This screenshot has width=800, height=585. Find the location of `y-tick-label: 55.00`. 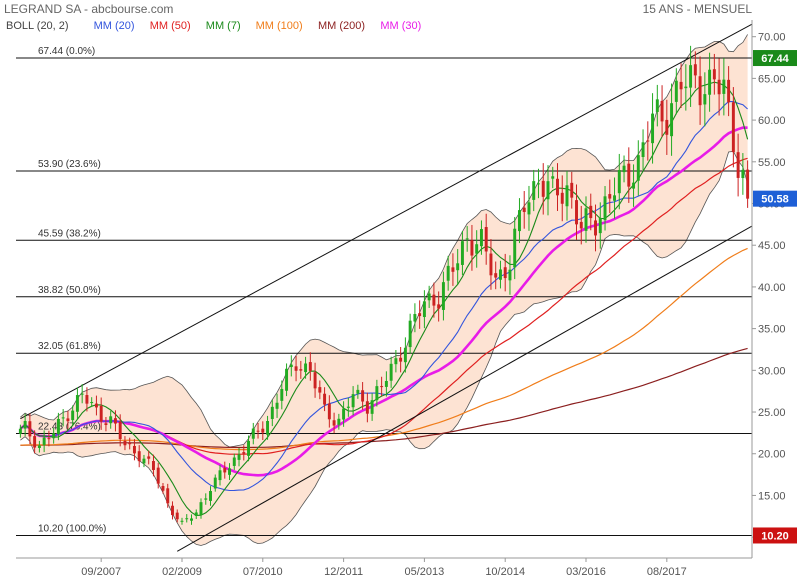

y-tick-label: 55.00 is located at coordinates (772, 163).